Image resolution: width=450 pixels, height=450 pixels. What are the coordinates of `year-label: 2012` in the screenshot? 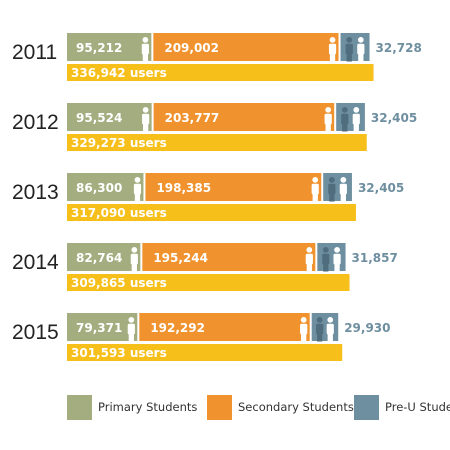 It's located at (35, 122).